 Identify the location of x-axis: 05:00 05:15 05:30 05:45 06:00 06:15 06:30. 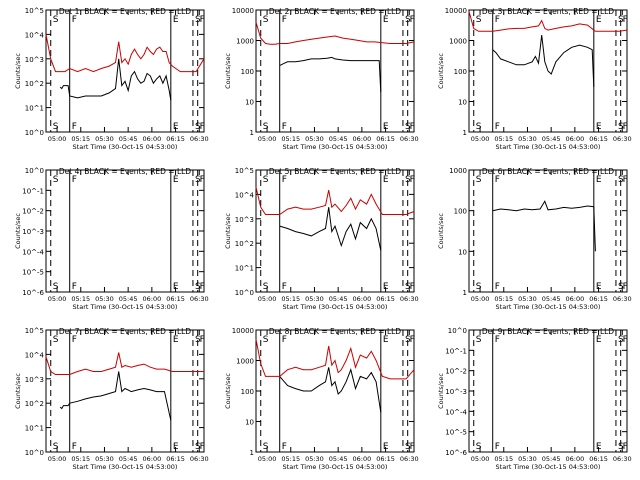
(338, 76).